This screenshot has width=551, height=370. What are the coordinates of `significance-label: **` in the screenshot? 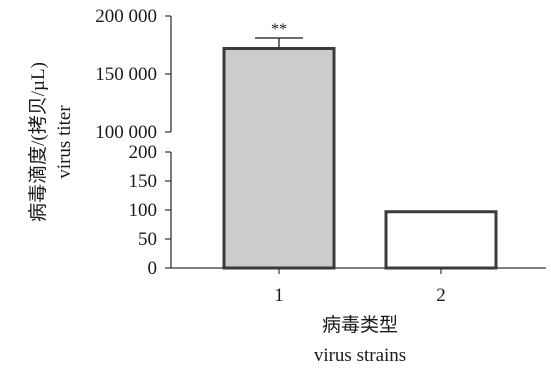 It's located at (279, 29).